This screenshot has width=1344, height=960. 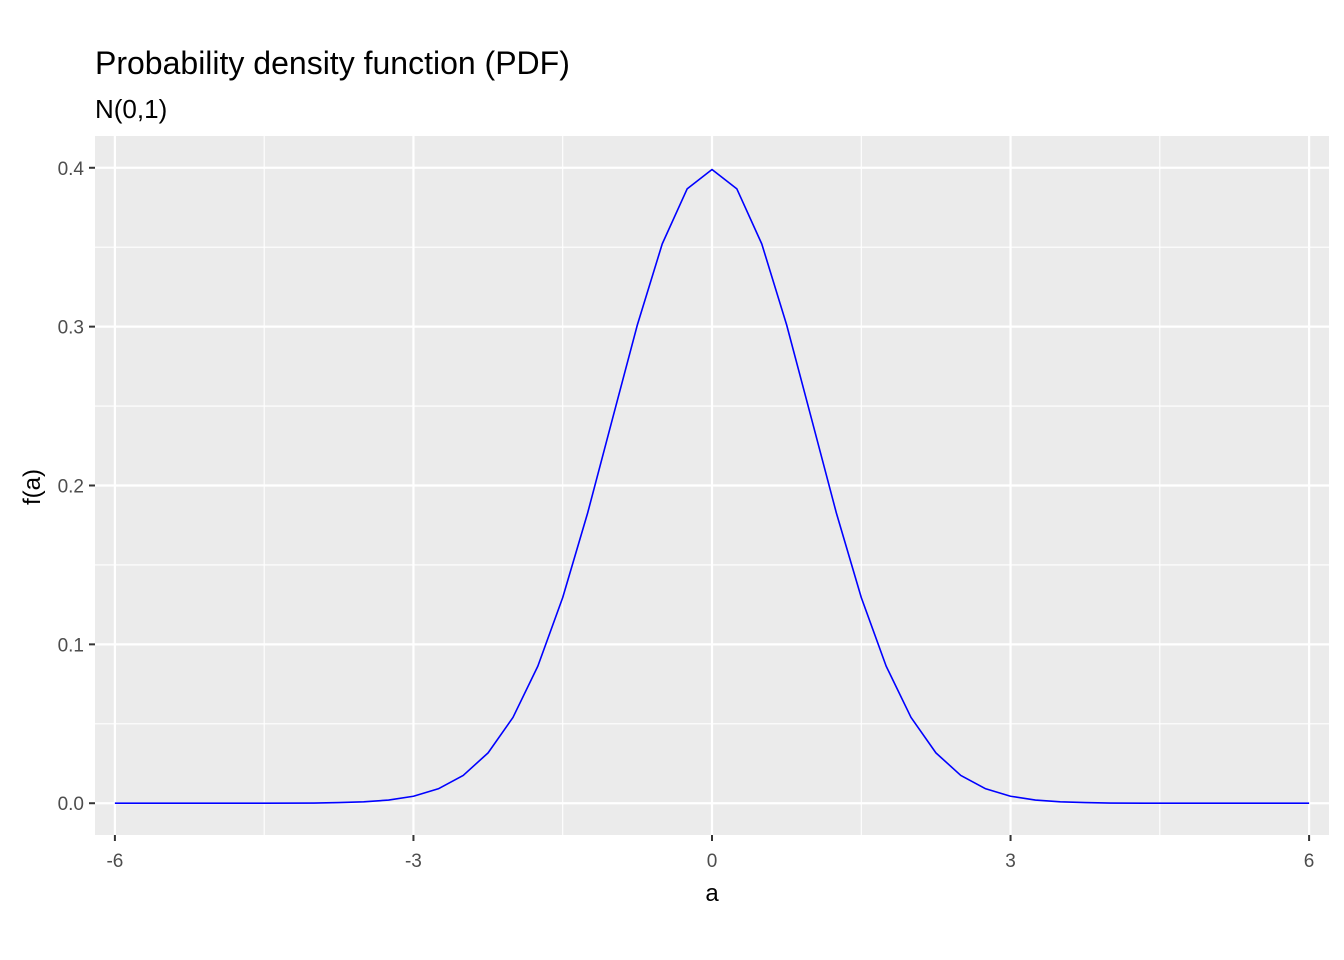 What do you see at coordinates (71, 487) in the screenshot?
I see `y-tick-label: 0.2` at bounding box center [71, 487].